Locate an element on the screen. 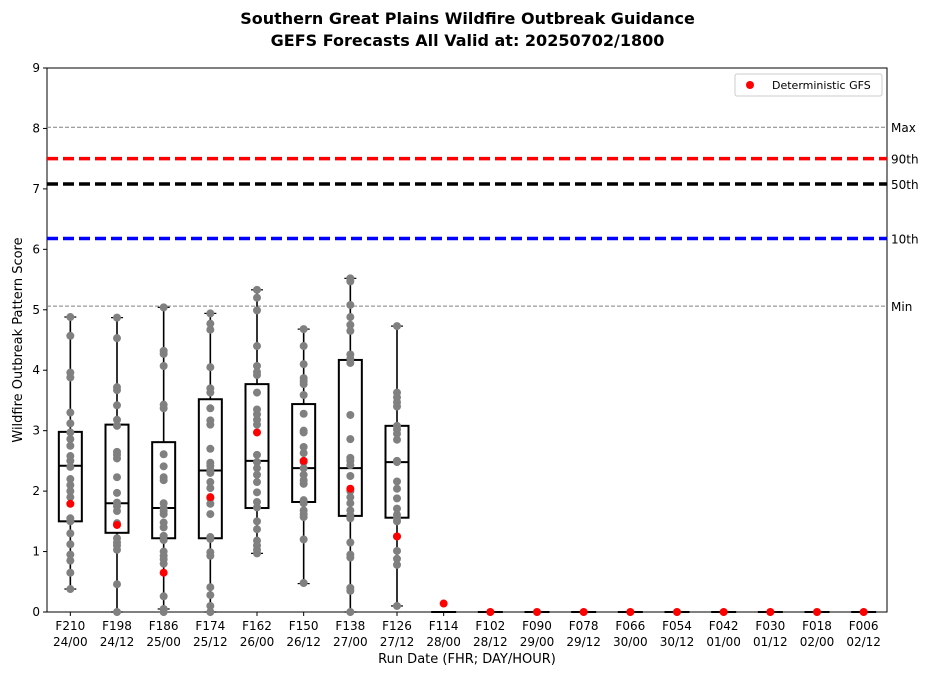 This screenshot has height=680, width=935. x-tick-label-fhr: F054 is located at coordinates (677, 626).